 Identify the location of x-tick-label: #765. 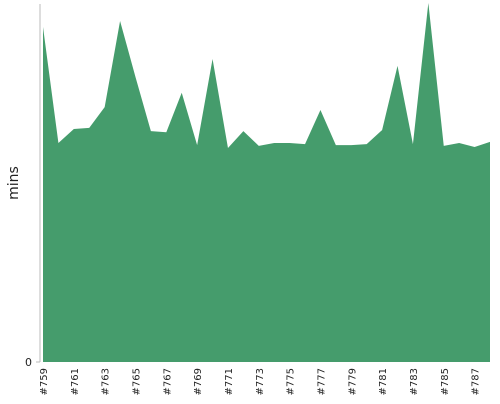
(136, 381).